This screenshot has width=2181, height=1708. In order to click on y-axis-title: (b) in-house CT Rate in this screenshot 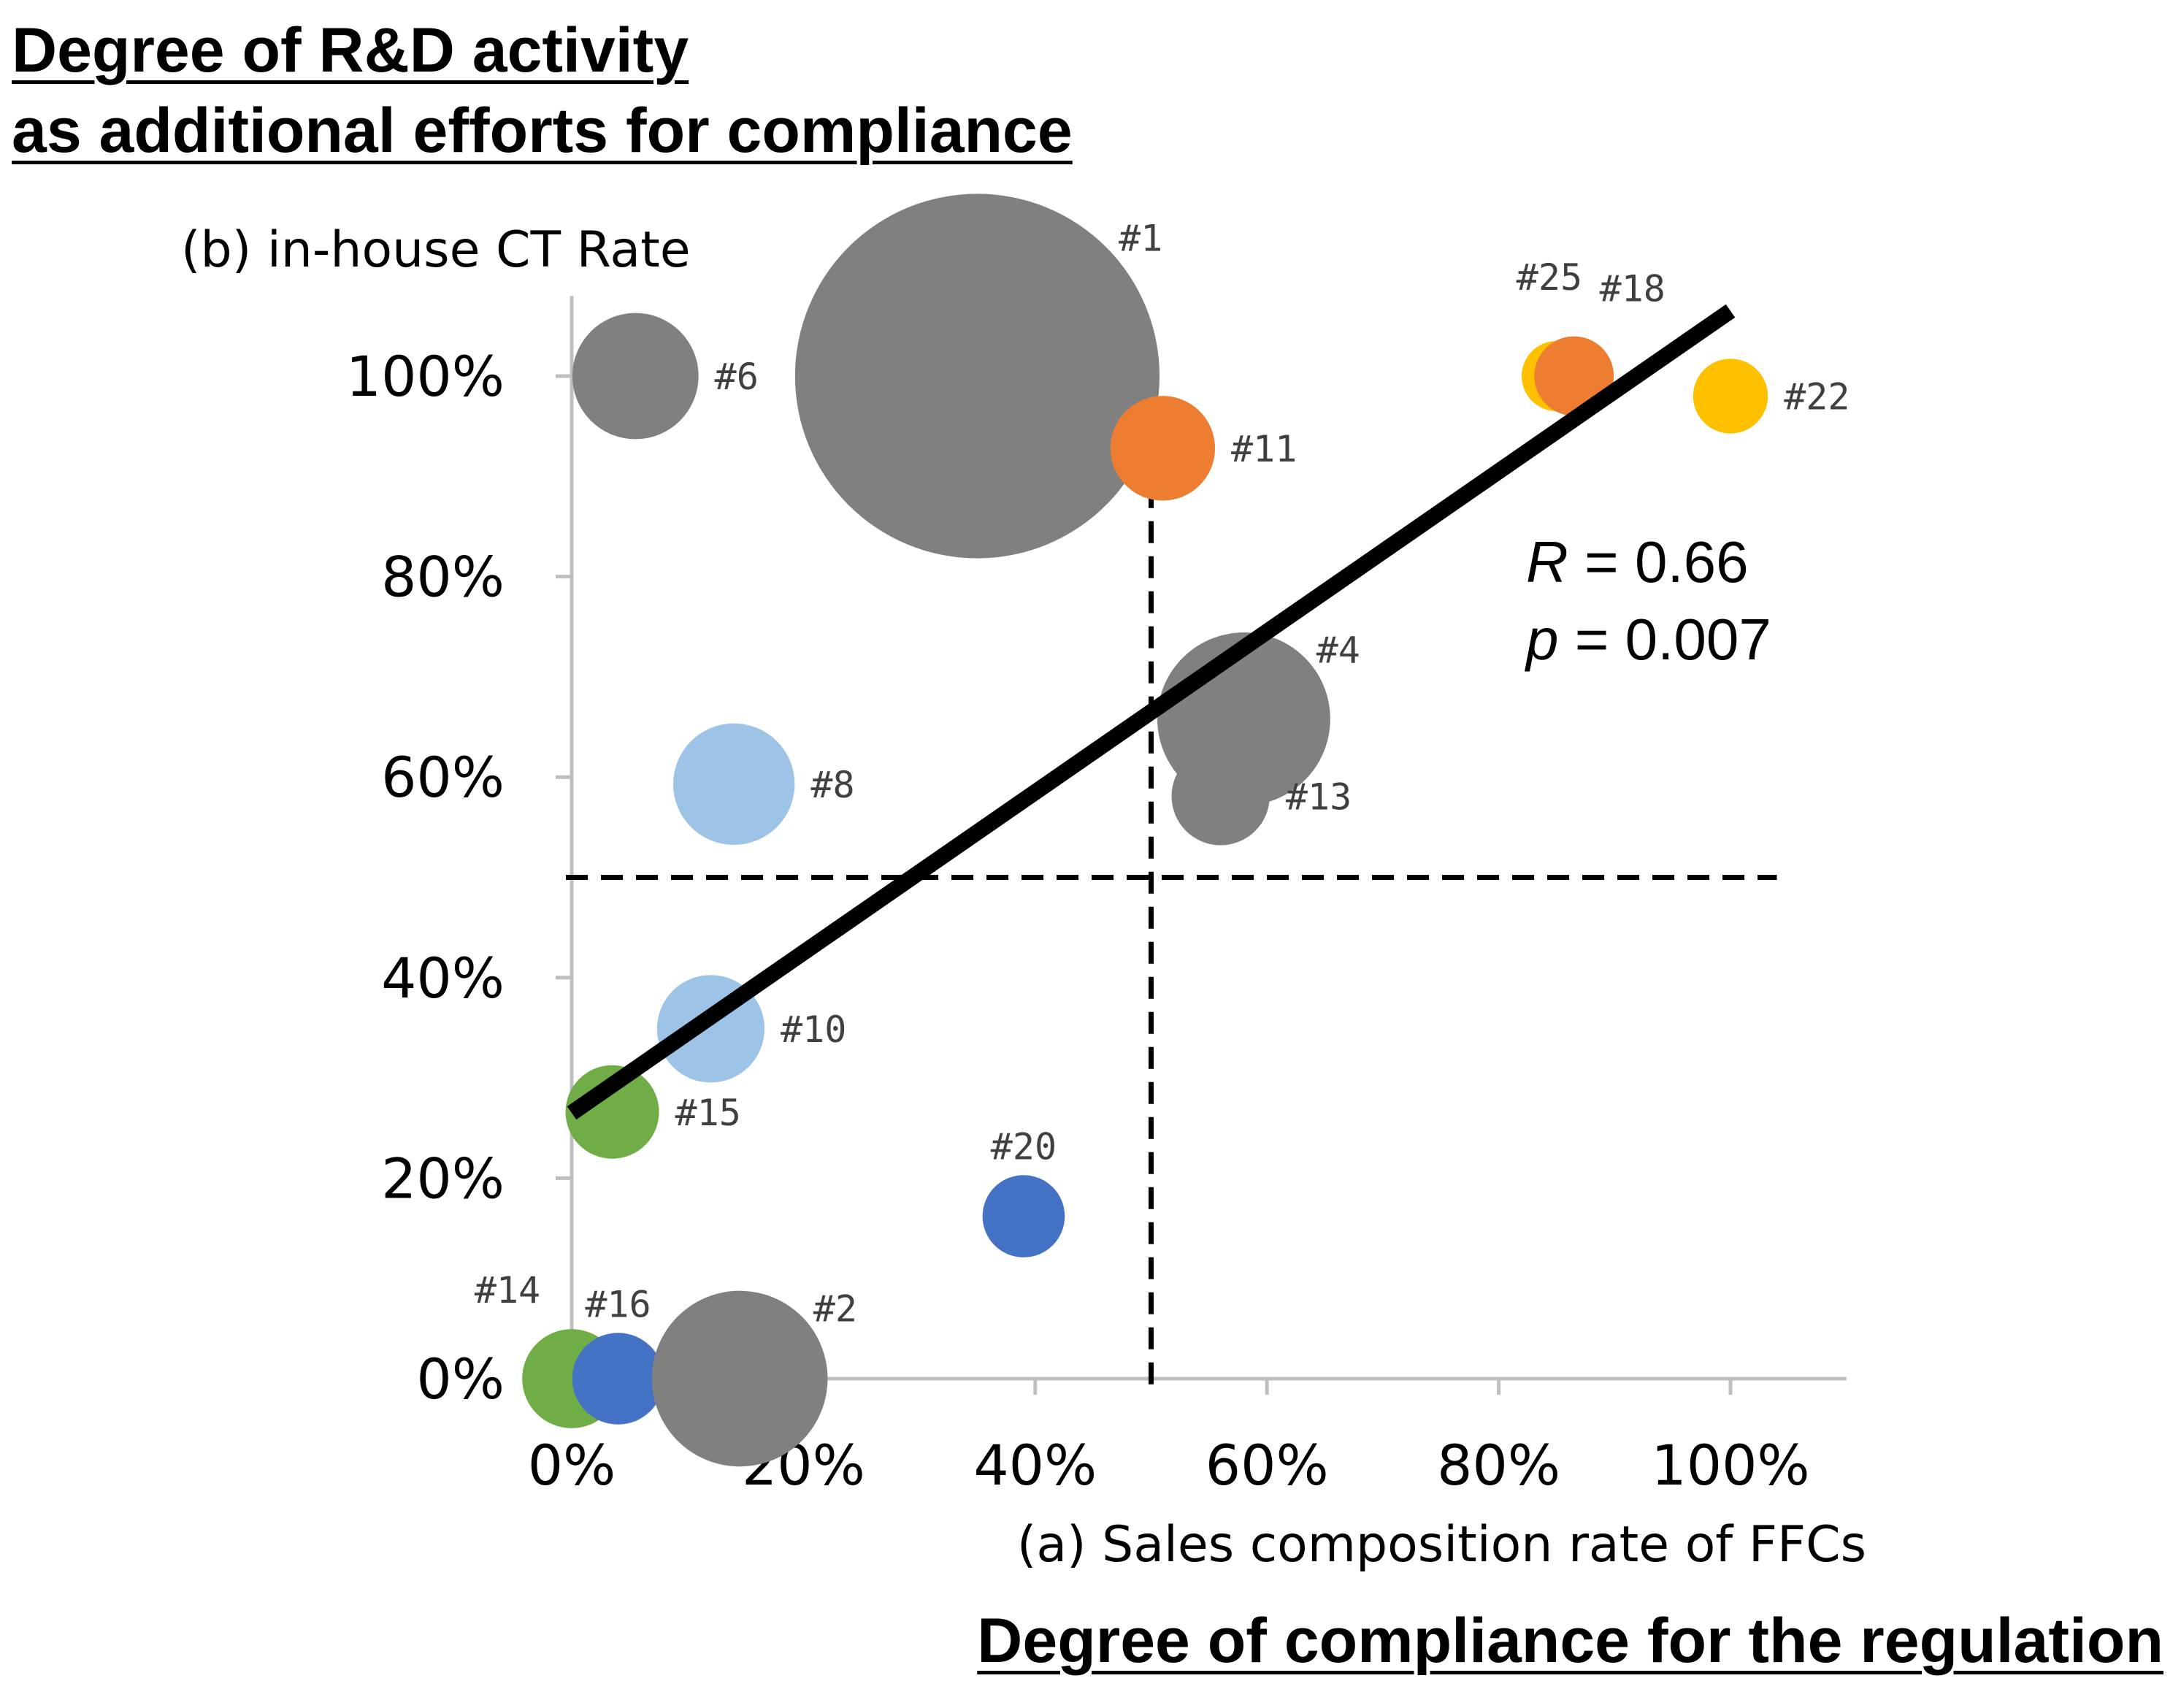, I will do `click(436, 250)`.